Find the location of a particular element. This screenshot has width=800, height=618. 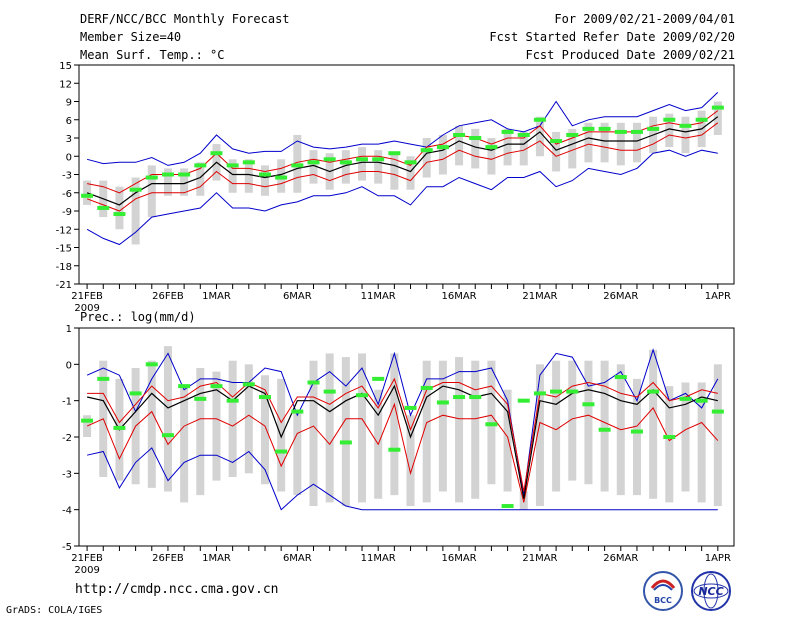

temp-y-tick-label: 15 is located at coordinates (65, 66).